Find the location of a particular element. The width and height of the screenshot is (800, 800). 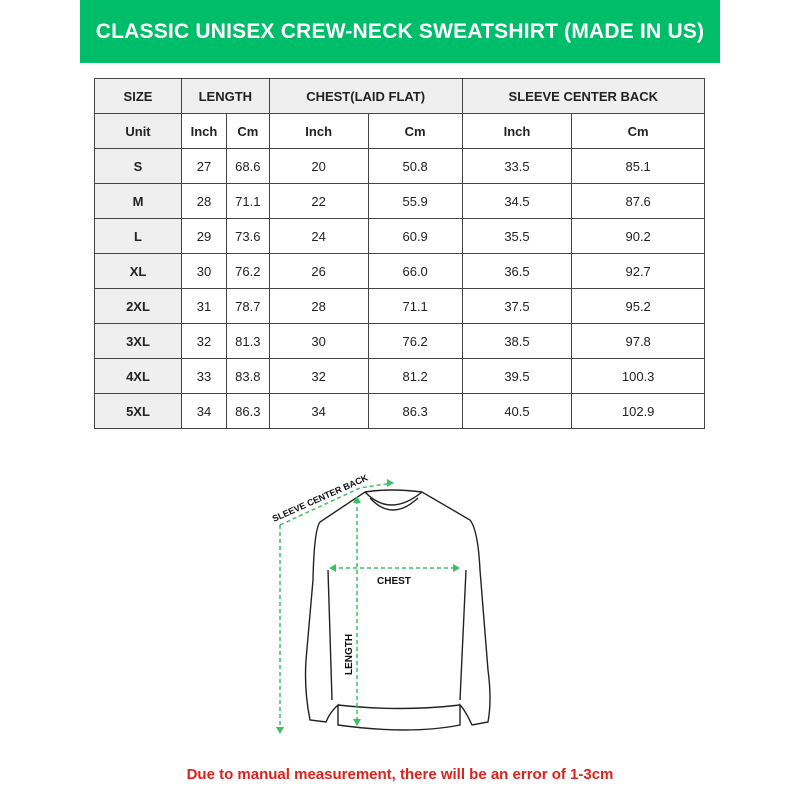

length-label: LENGTH is located at coordinates (349, 654).